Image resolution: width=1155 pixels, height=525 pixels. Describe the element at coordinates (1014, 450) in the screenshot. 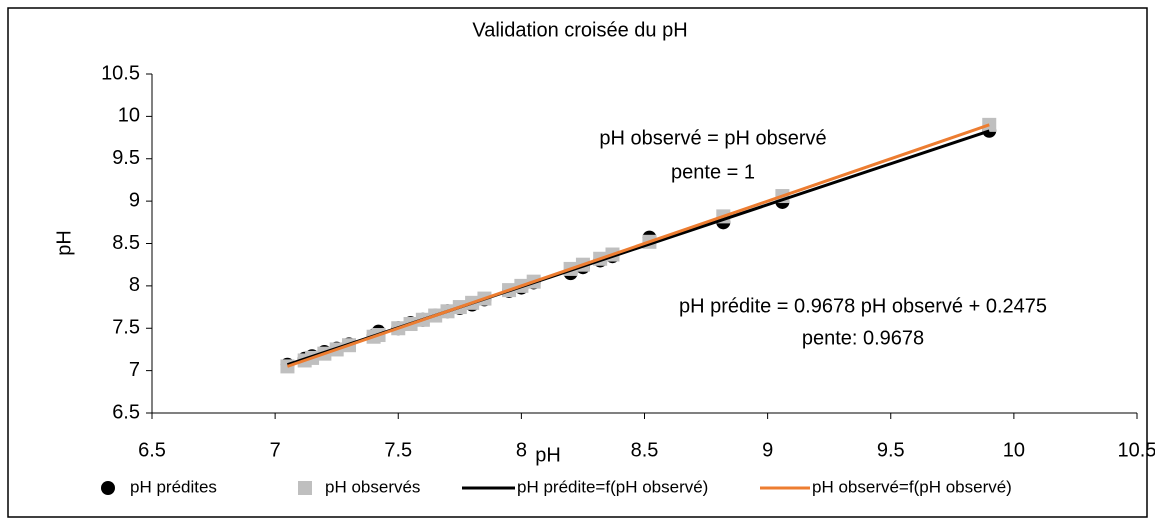

I see `x-tick-label: 10` at that location.